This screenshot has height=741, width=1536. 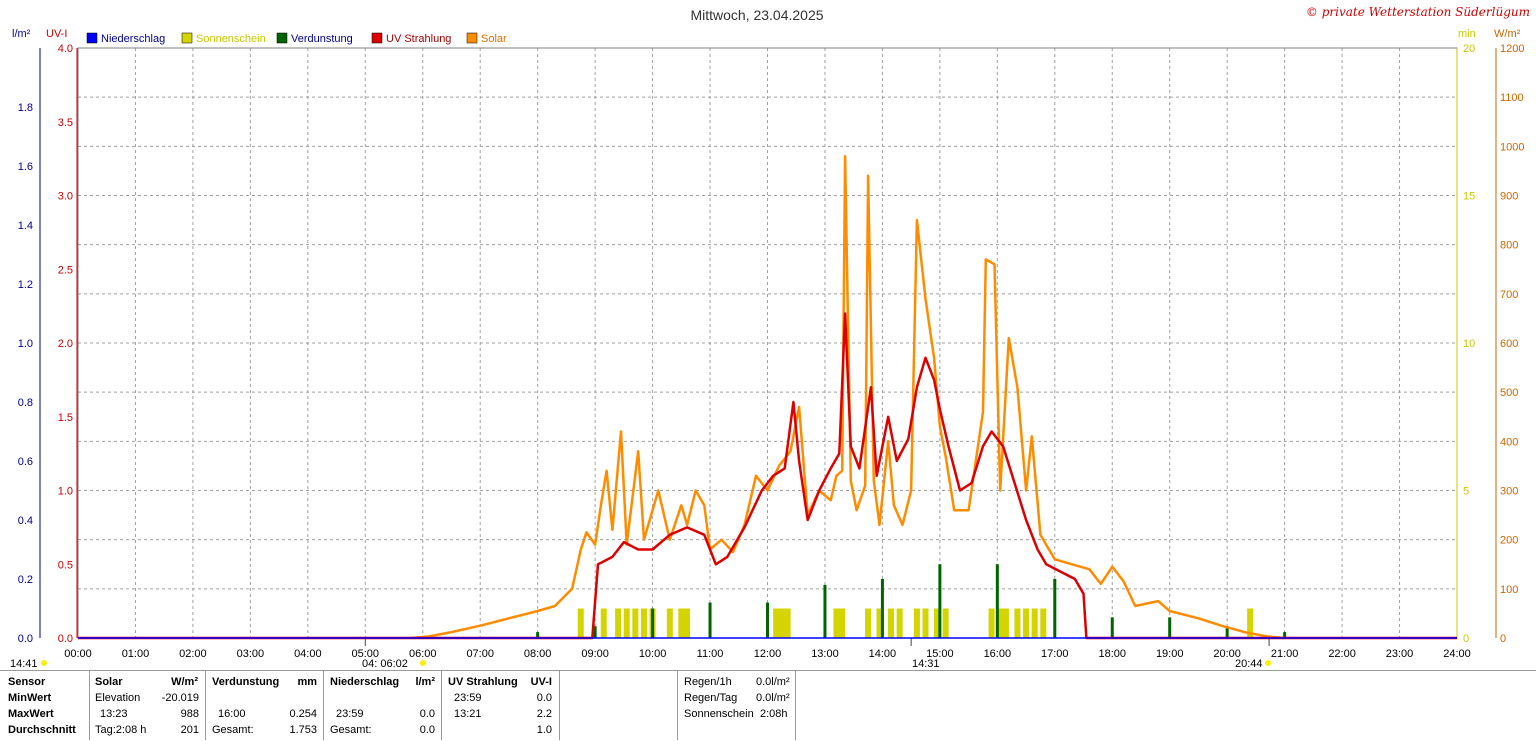 I want to click on chart-title: Mittwoch, 23.04.2025, so click(x=756, y=15).